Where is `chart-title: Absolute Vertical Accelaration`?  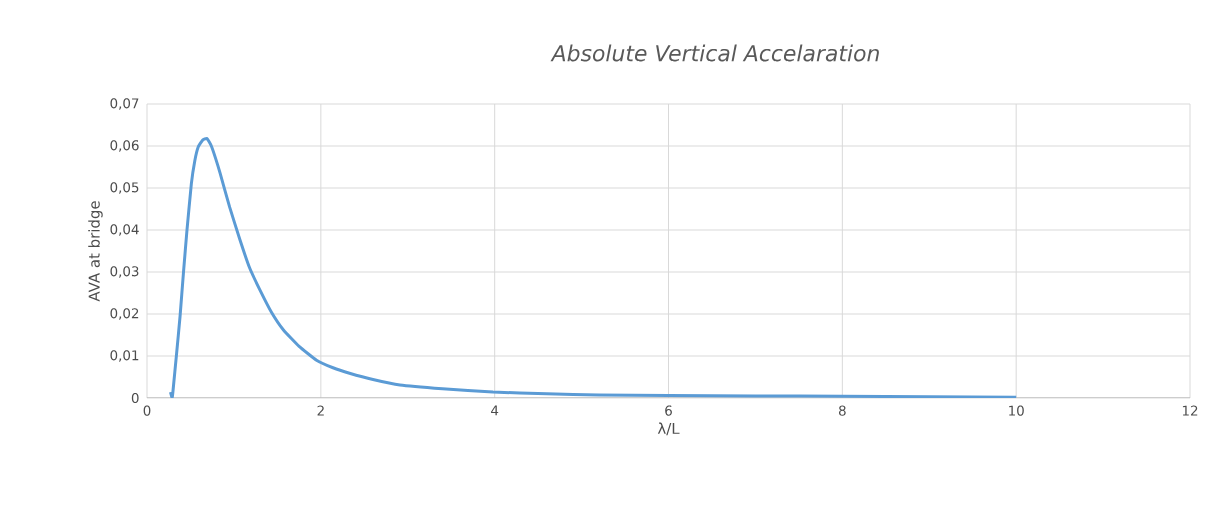 chart-title: Absolute Vertical Accelaration is located at coordinates (714, 53).